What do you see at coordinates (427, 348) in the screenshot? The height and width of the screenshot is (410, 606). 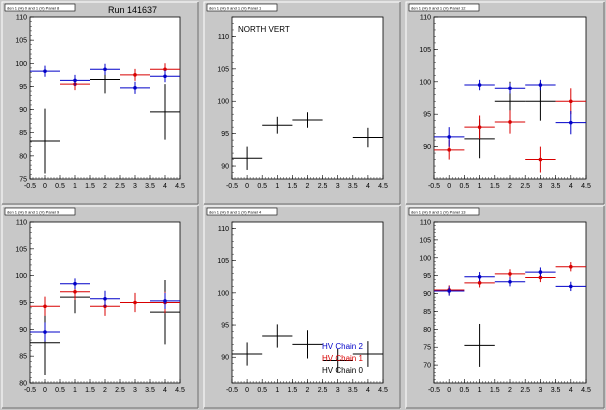 I see `y-tick-label: 75` at bounding box center [427, 348].